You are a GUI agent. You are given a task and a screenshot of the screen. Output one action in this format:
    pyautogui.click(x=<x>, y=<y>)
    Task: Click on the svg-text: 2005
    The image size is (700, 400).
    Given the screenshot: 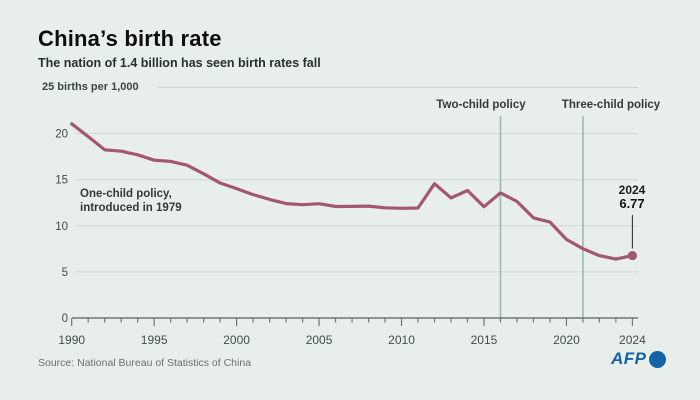 What is the action you would take?
    pyautogui.click(x=319, y=340)
    